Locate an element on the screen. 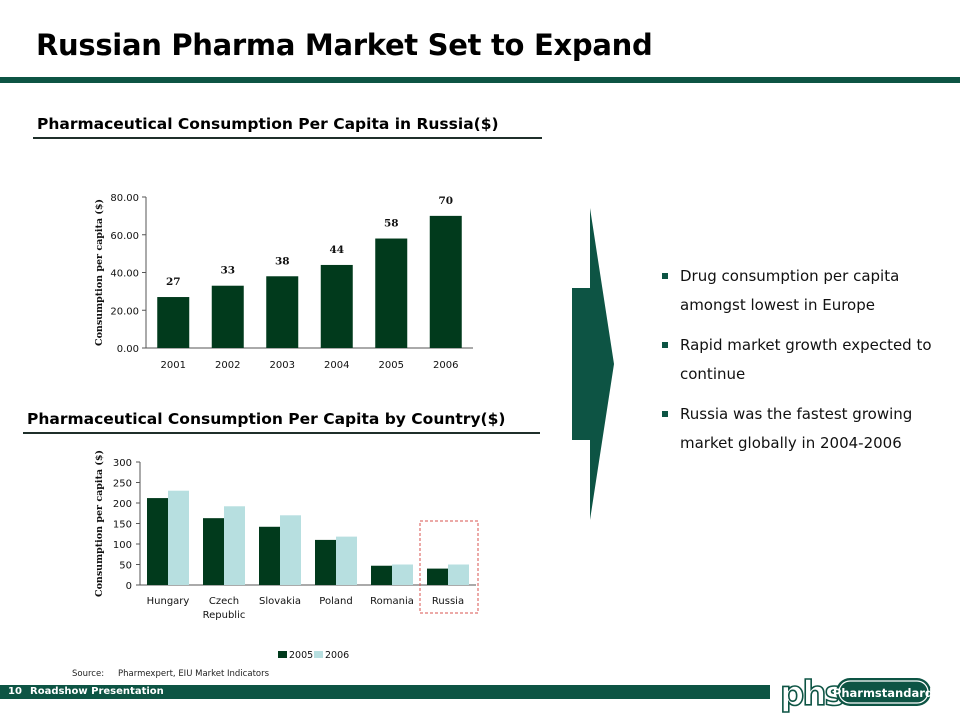  x-tick-label-line: Republic is located at coordinates (224, 615).